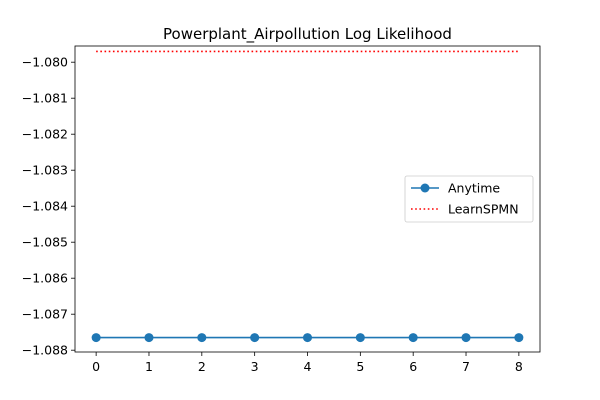  I want to click on x-tick-label: 1, so click(149, 366).